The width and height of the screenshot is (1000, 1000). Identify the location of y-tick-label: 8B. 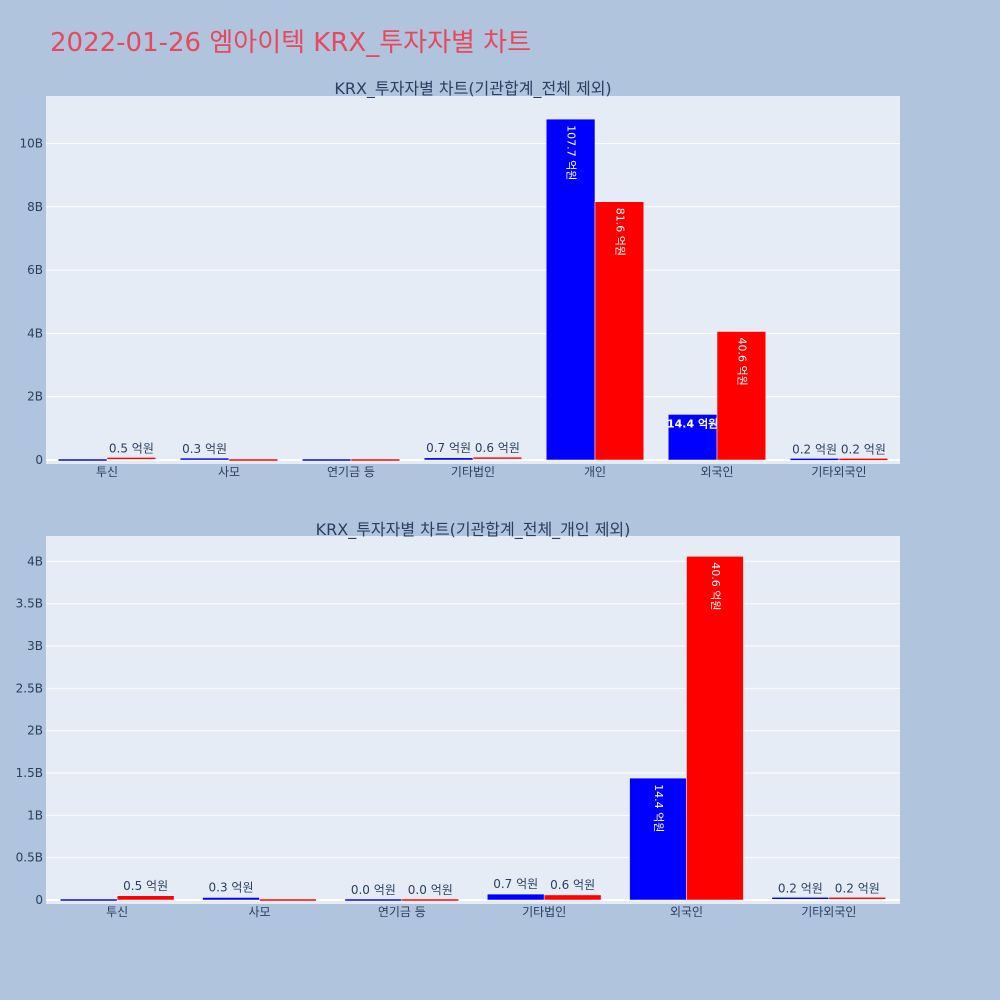
(35, 207).